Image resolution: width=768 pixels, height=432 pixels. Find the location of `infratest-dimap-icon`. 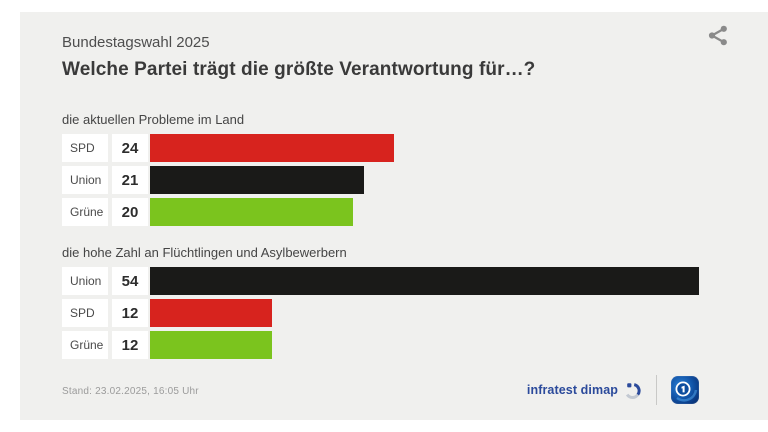

infratest-dimap-icon is located at coordinates (632, 390).